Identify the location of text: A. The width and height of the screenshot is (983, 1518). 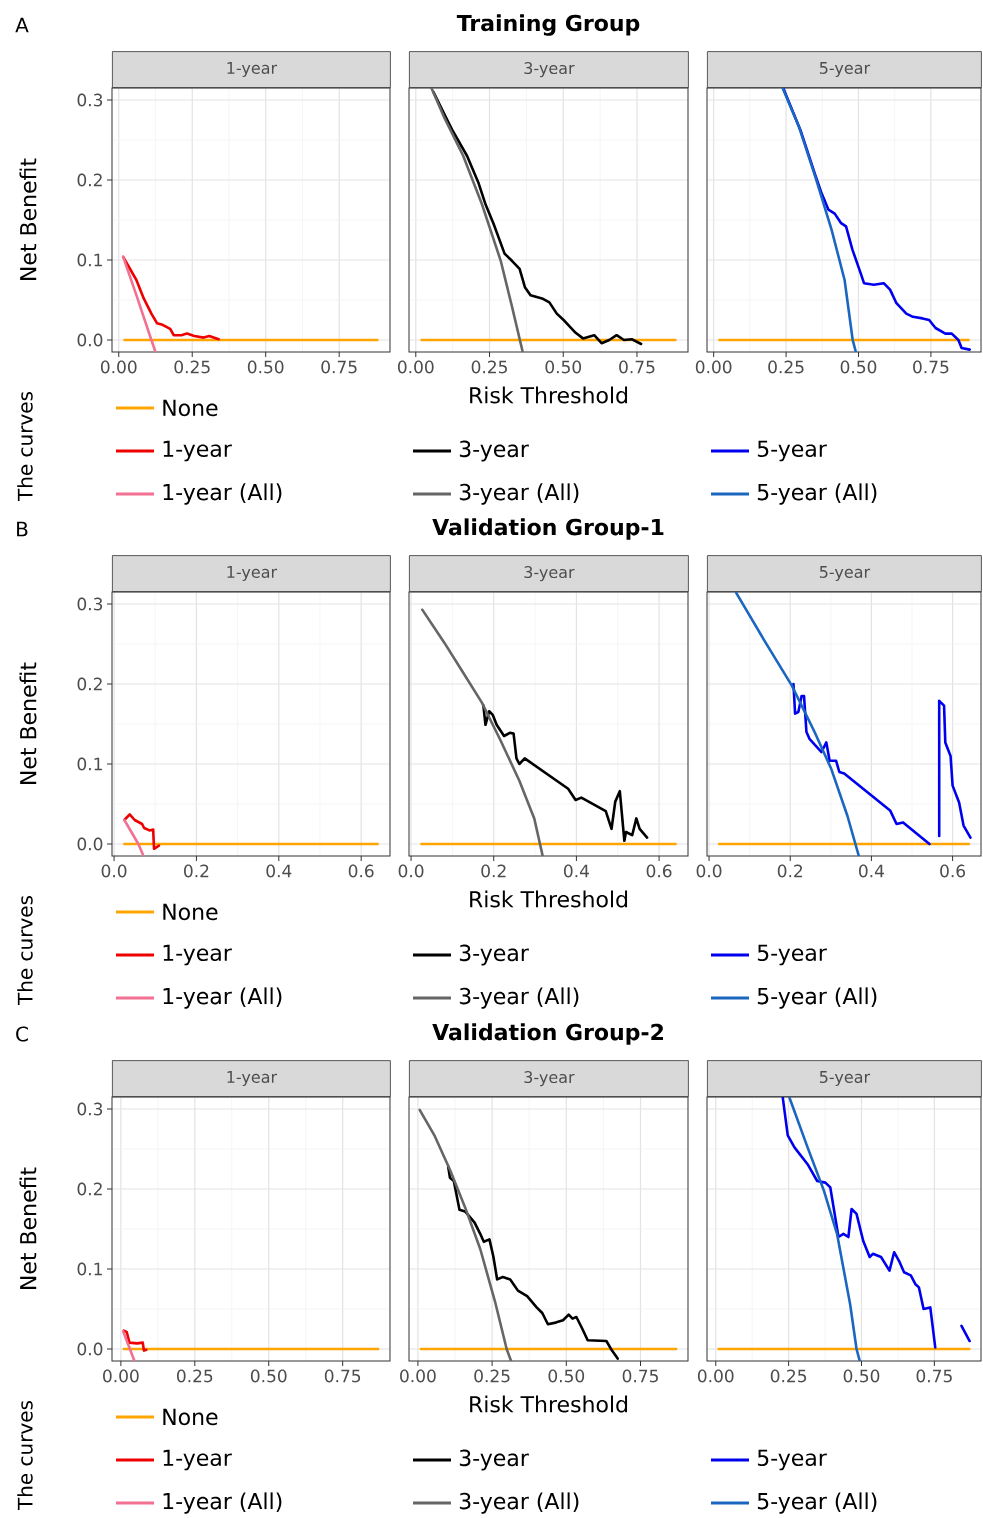
(22, 25).